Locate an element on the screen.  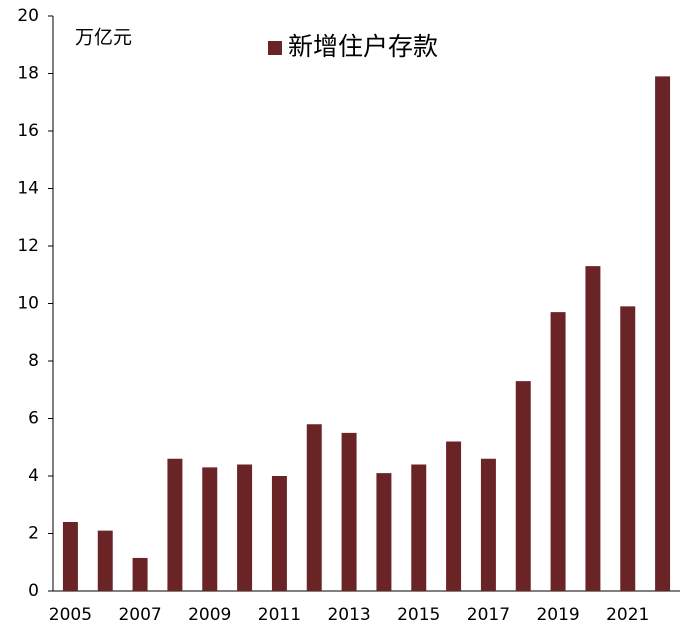
x-tick-label: 2013 is located at coordinates (348, 615).